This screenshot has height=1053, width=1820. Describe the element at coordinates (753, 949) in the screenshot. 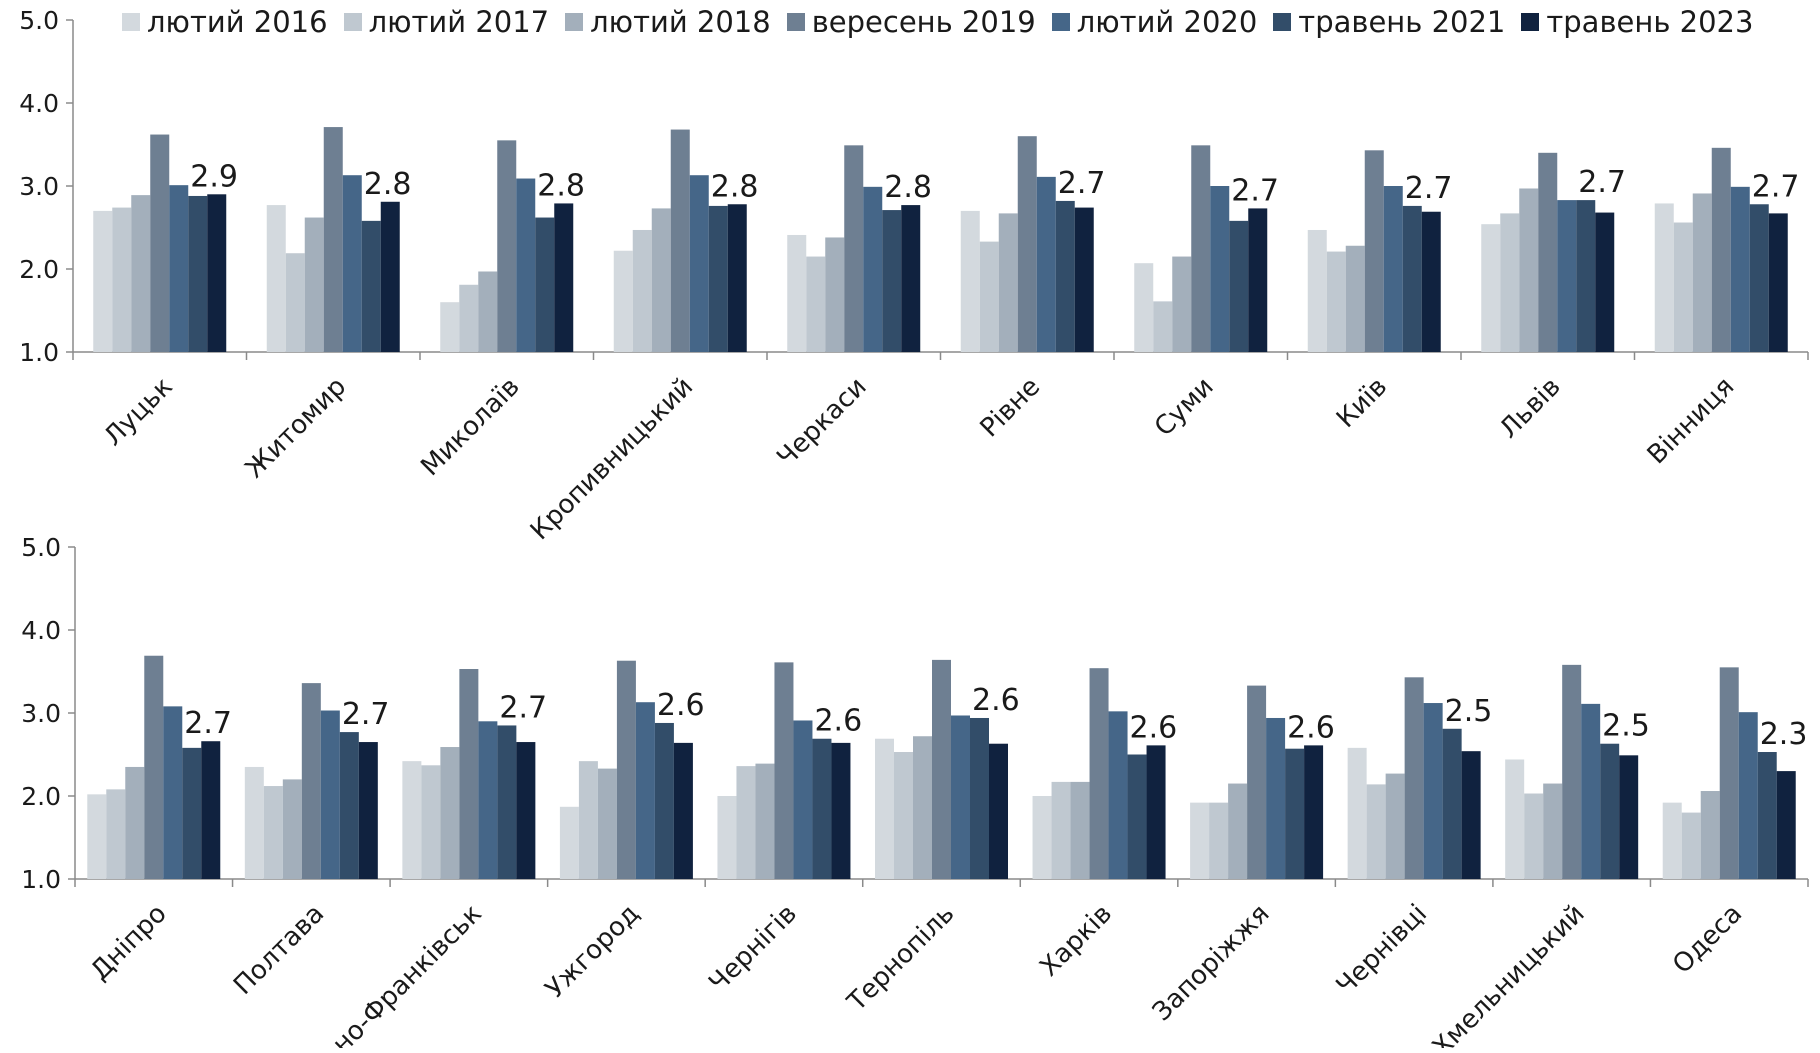

I see `x-tick-label: Чернігів` at that location.